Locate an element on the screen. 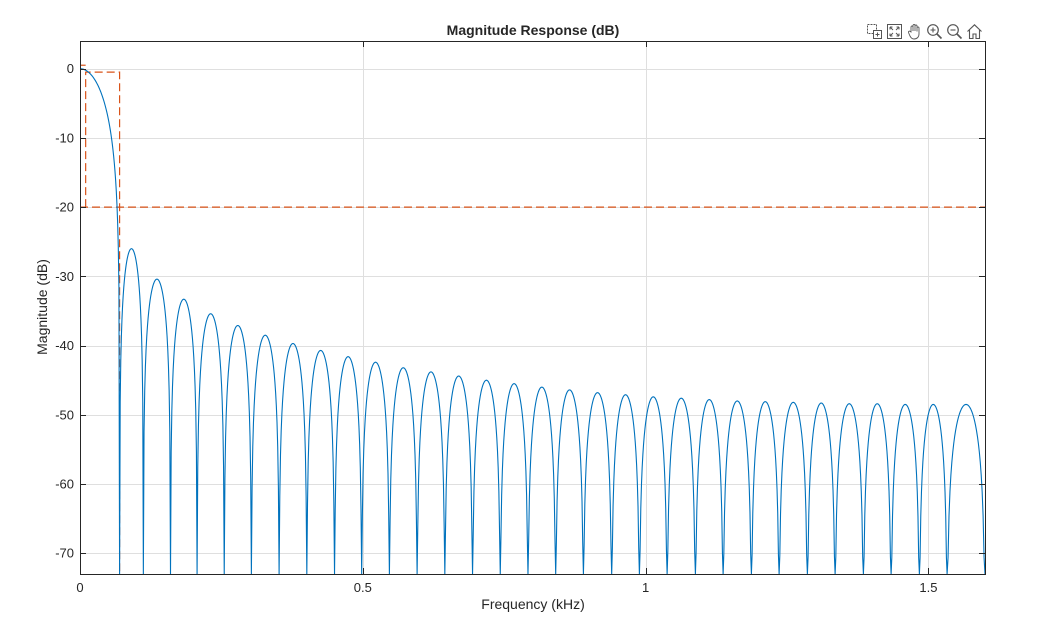 This screenshot has height=640, width=1041. pan-hand-icon is located at coordinates (914, 31).